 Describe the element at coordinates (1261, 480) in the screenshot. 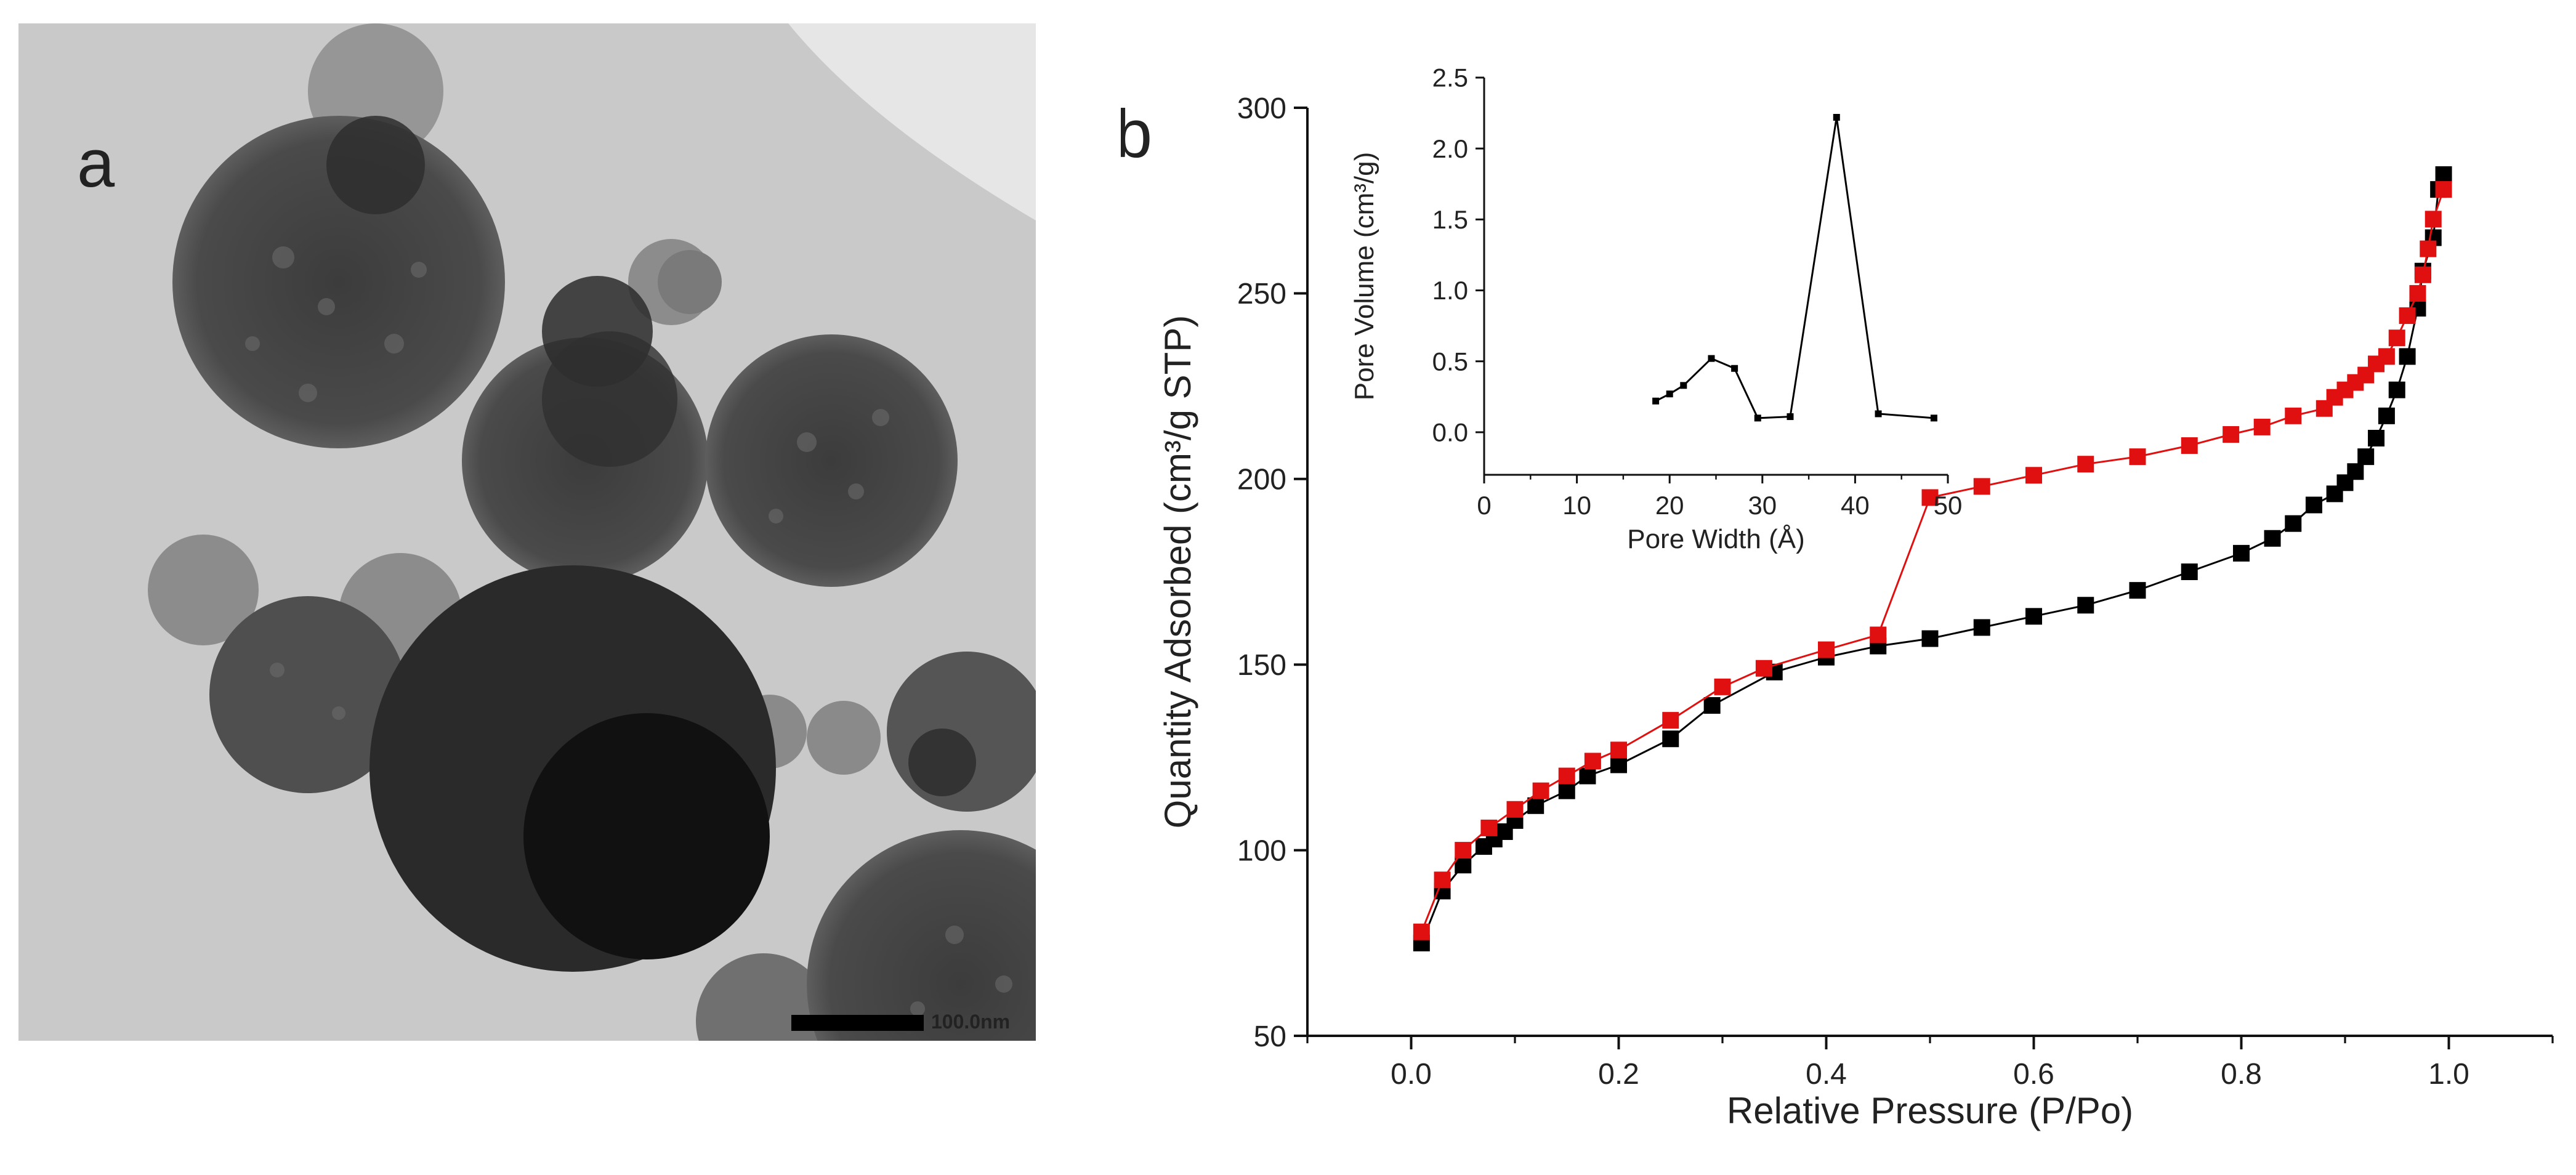

I see `y-tick-label: 200` at that location.